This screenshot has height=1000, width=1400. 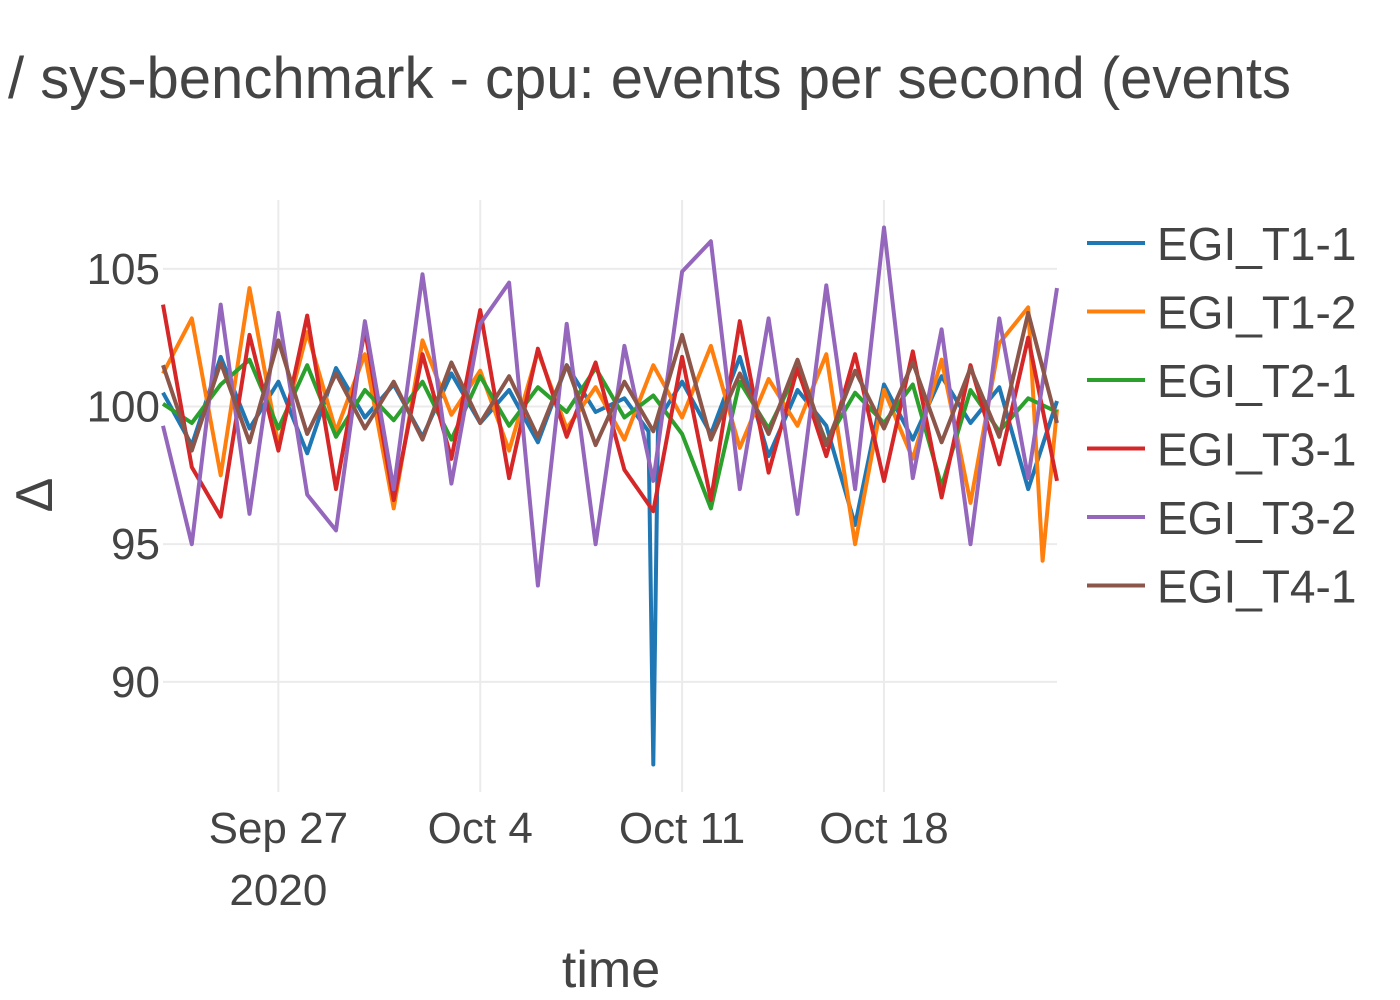 I want to click on legend-item: EGI_T3-1, so click(x=1221, y=450).